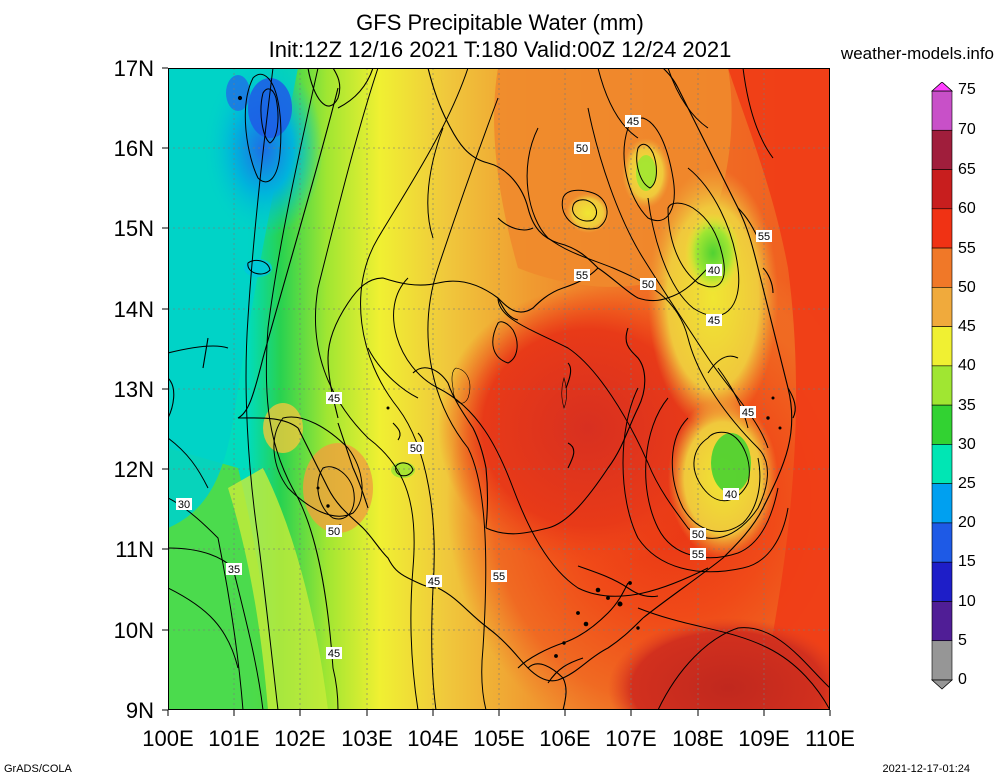 The height and width of the screenshot is (779, 1000). What do you see at coordinates (168, 738) in the screenshot?
I see `lon-label: 100E` at bounding box center [168, 738].